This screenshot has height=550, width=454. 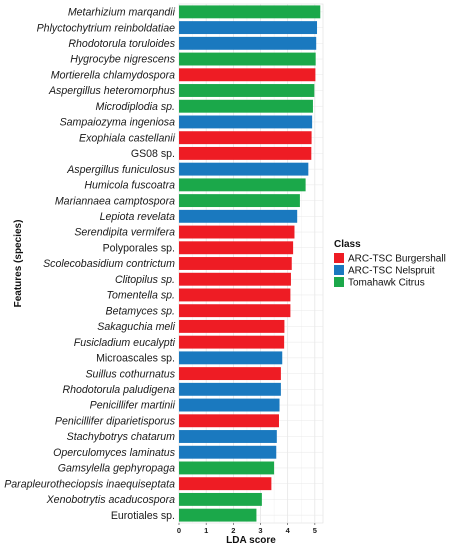 I want to click on species-label: Lepiota revelata, so click(x=137, y=217).